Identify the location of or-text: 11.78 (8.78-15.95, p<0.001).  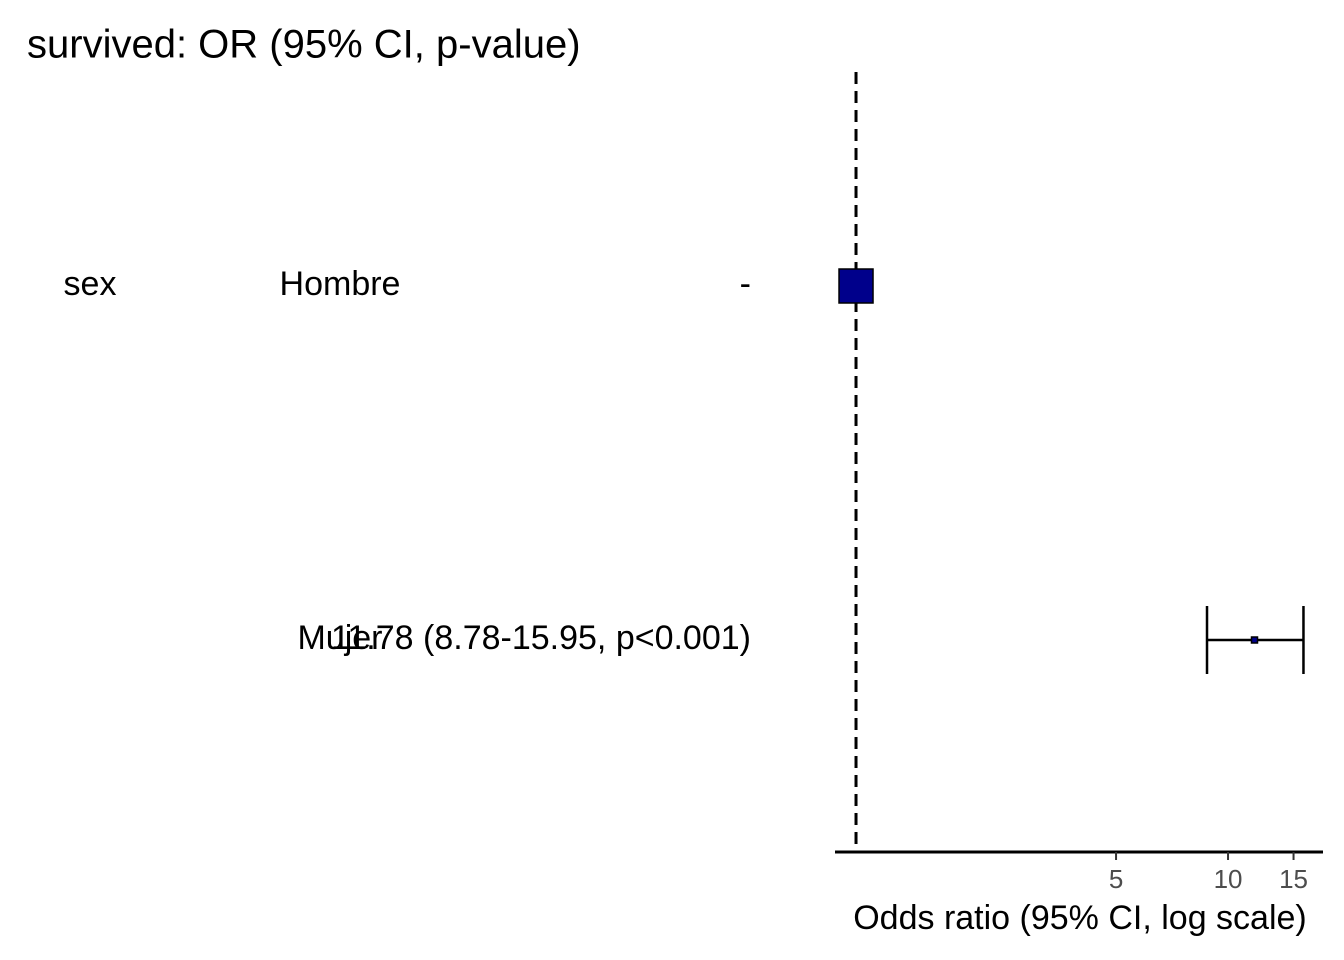
(541, 638).